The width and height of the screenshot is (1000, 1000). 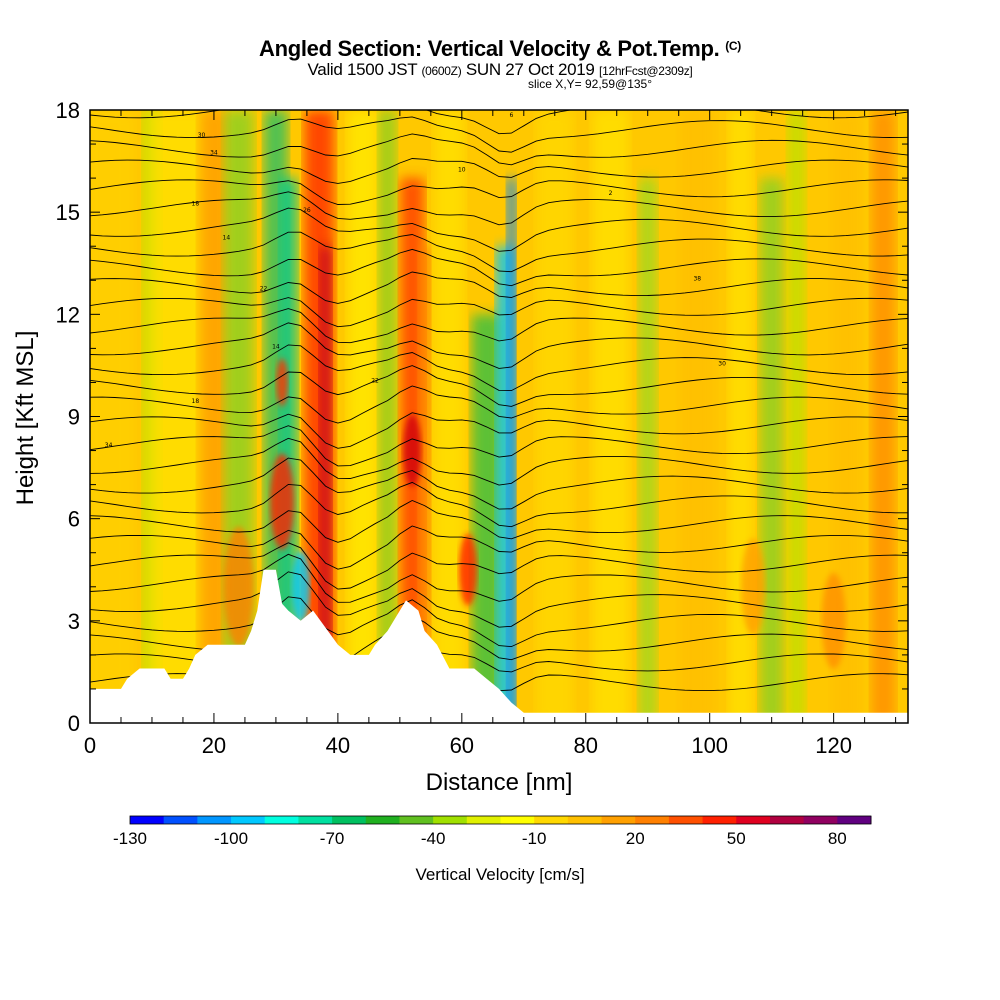 What do you see at coordinates (74, 519) in the screenshot?
I see `y-tick-label: 6` at bounding box center [74, 519].